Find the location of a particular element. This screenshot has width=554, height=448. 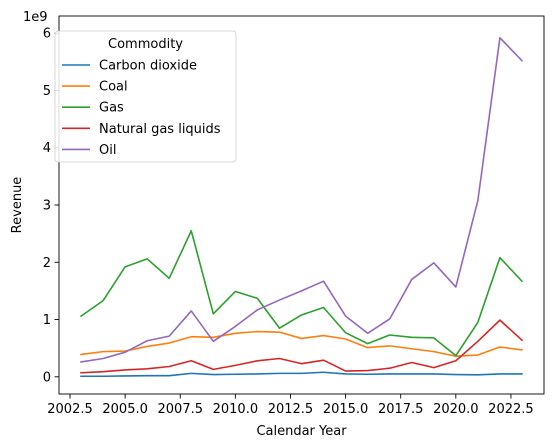

y-tick-label: 0 is located at coordinates (47, 377).